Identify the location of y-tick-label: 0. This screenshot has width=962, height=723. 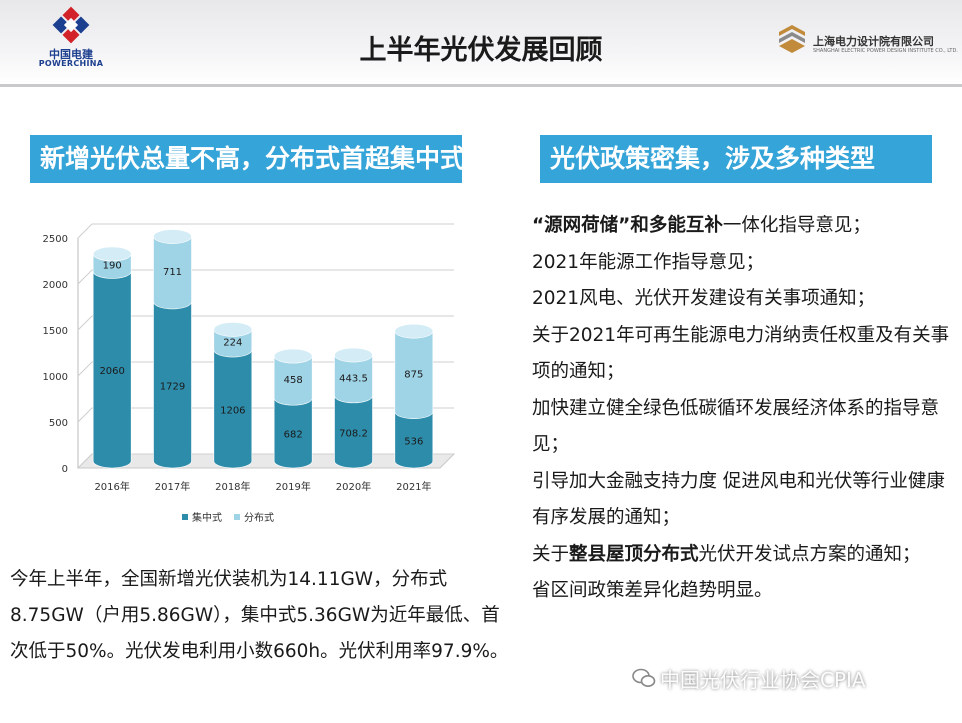
(65, 469).